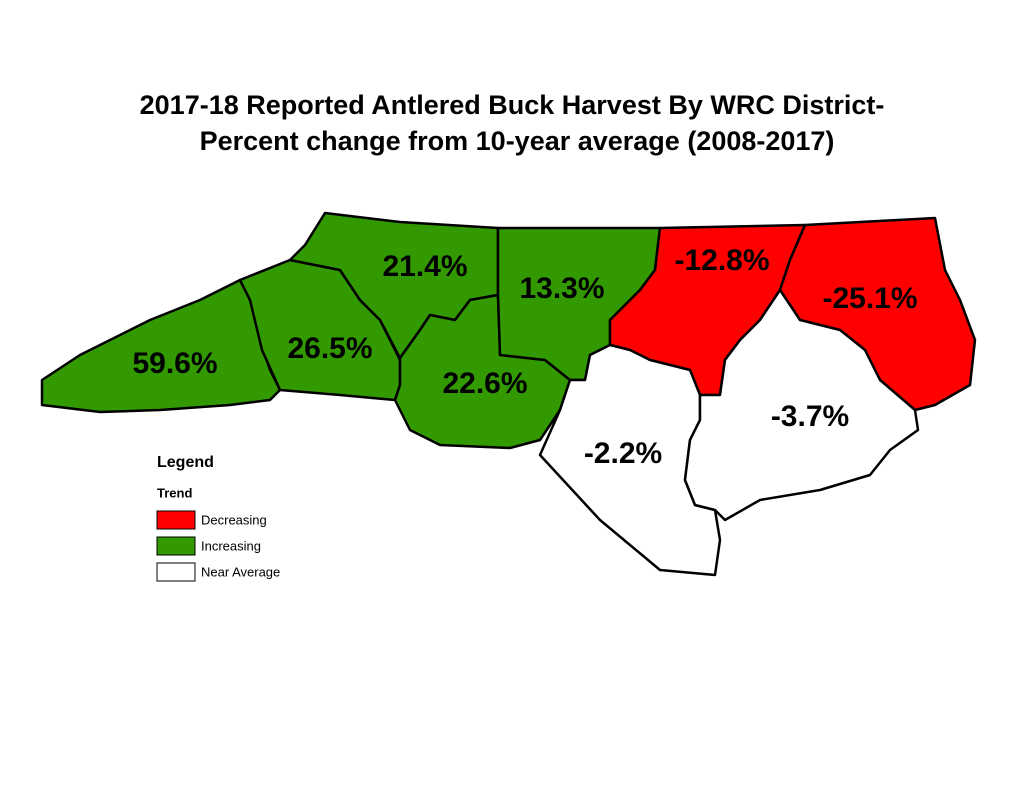  I want to click on legend: Decreasing Increasing Near Average, so click(218, 546).